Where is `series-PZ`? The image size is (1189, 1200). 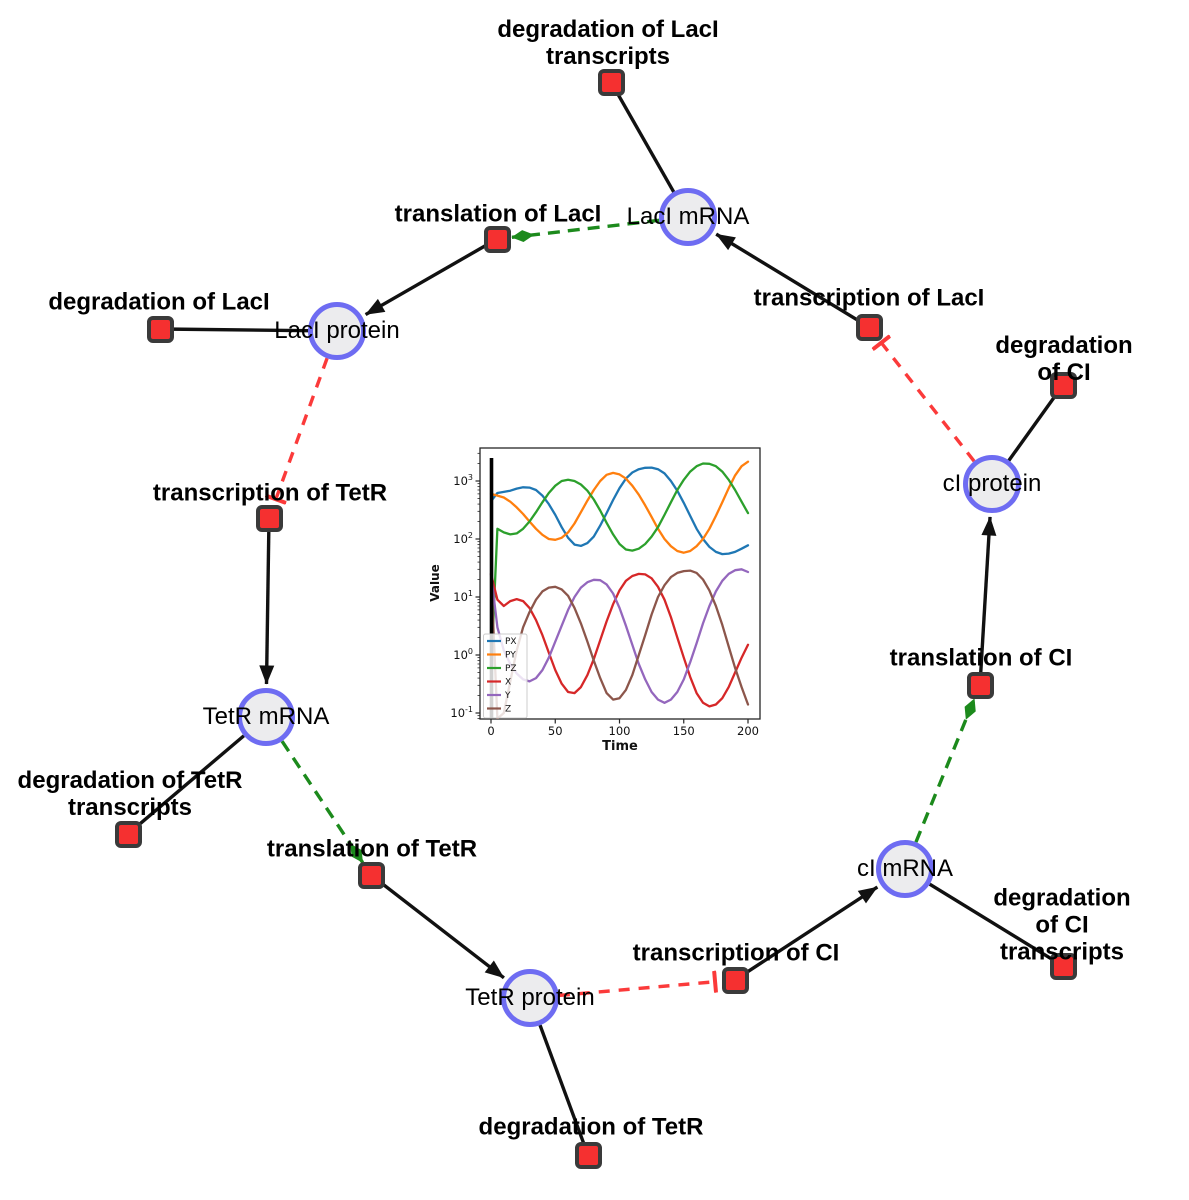 series-PZ is located at coordinates (619, 568).